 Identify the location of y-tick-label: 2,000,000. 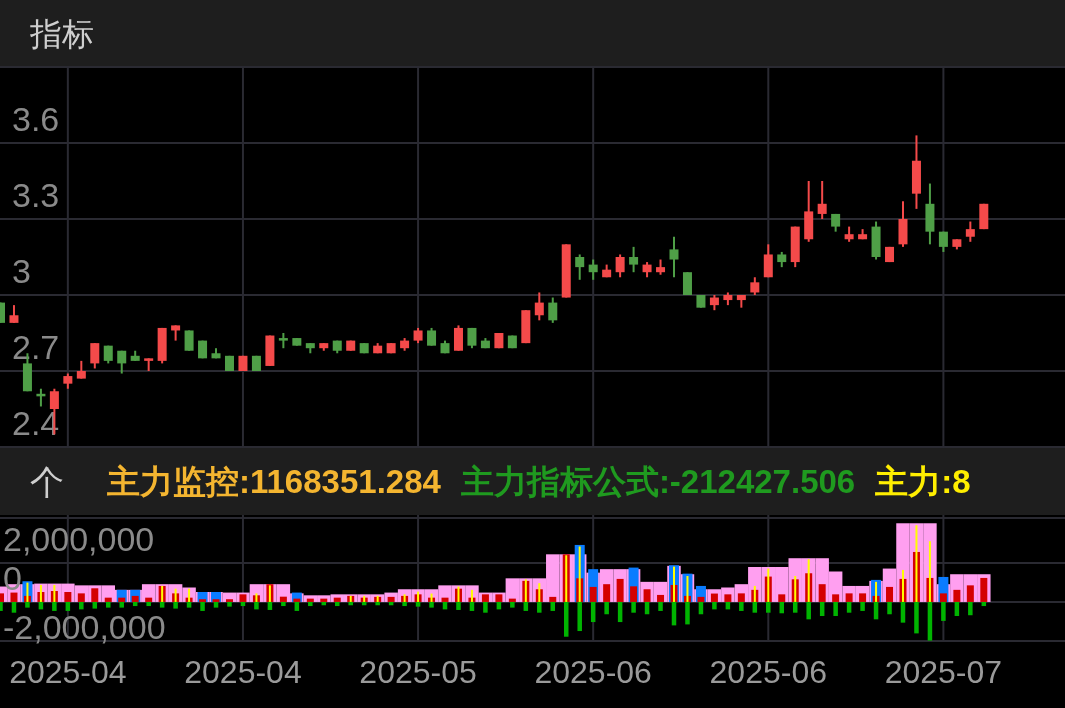
(79, 538).